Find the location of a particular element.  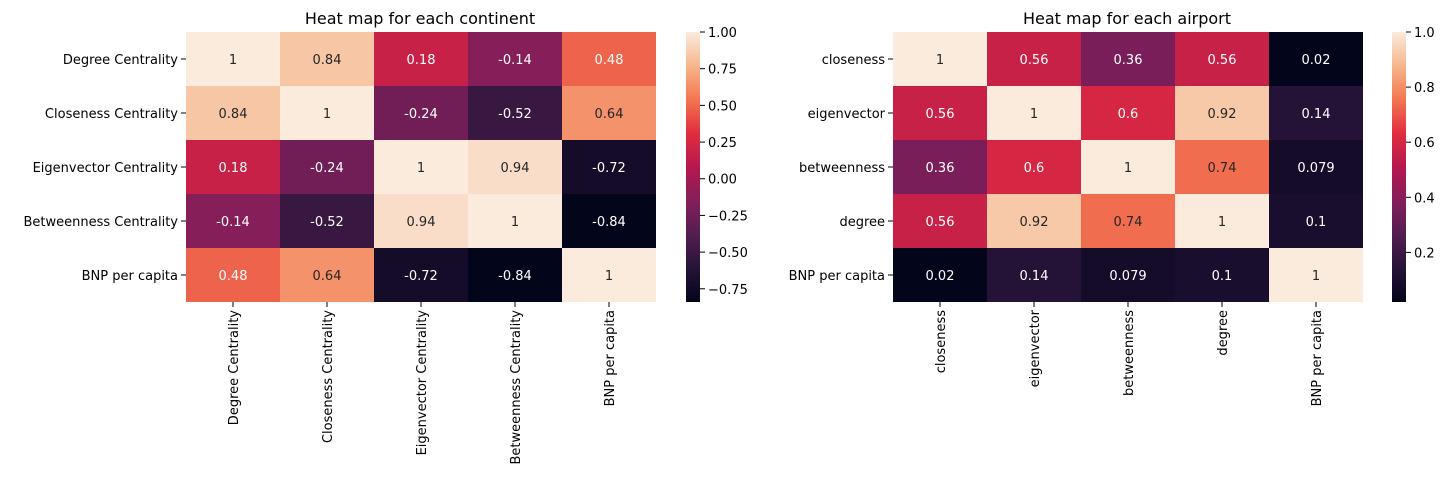

colorbar-tick-label: 0.00 is located at coordinates (722, 180).